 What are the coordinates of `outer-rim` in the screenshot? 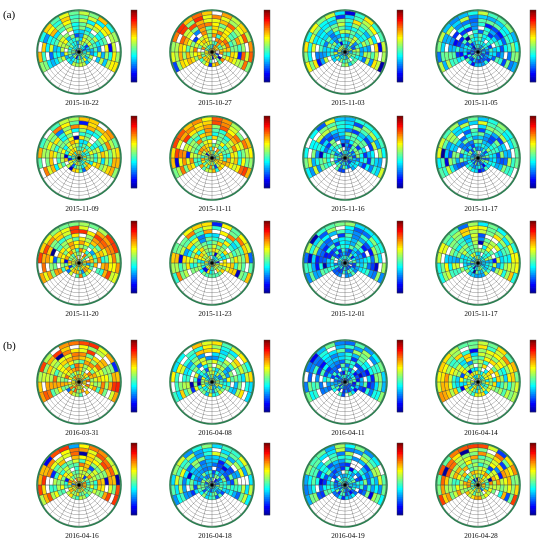 It's located at (79, 485).